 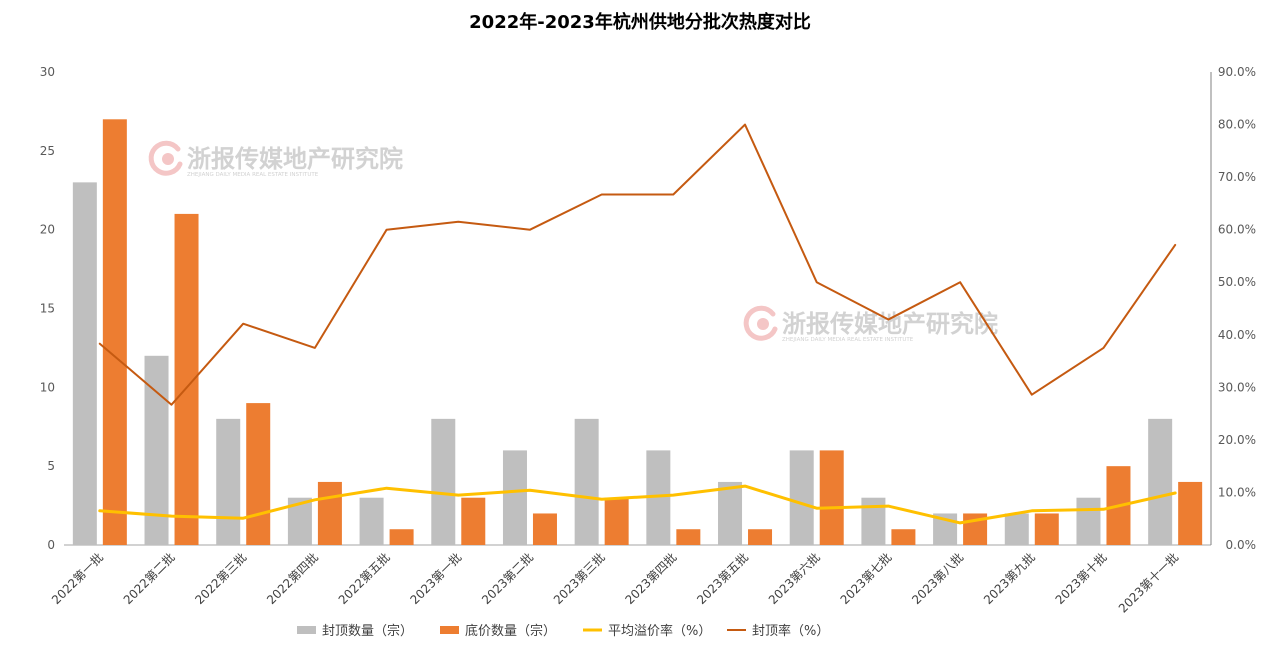 I want to click on y-right-tick-label: 10.0%, so click(x=1237, y=492).